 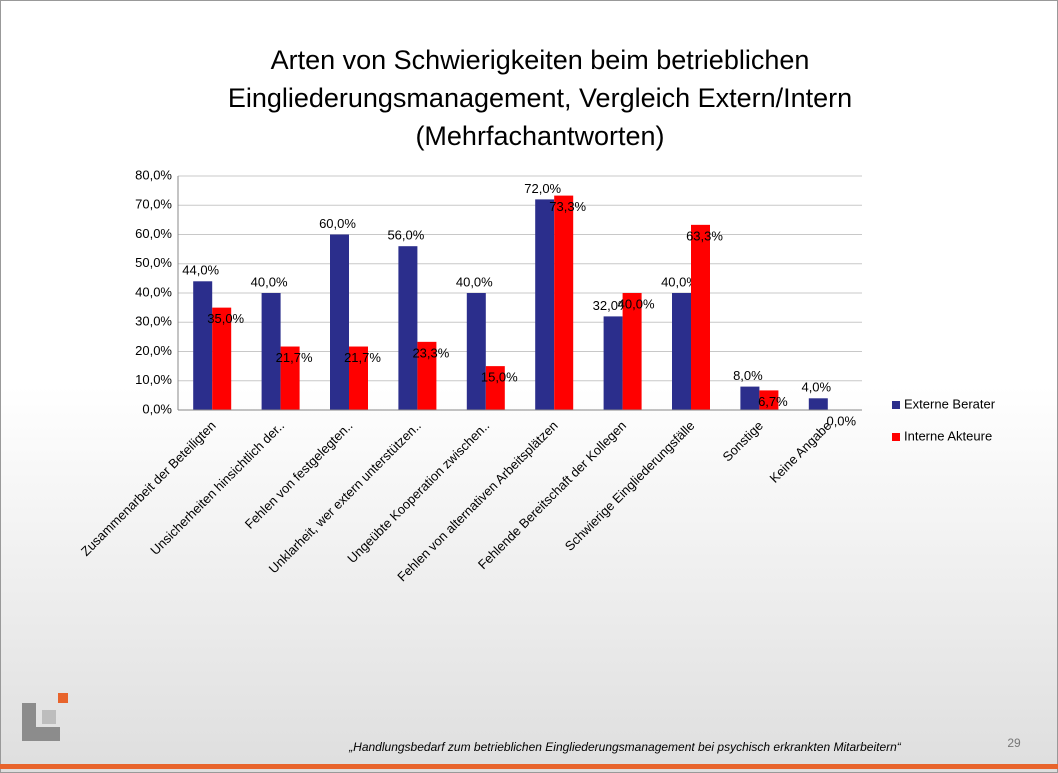 What do you see at coordinates (539, 136) in the screenshot?
I see `chart-title: (Mehrfachantworten)` at bounding box center [539, 136].